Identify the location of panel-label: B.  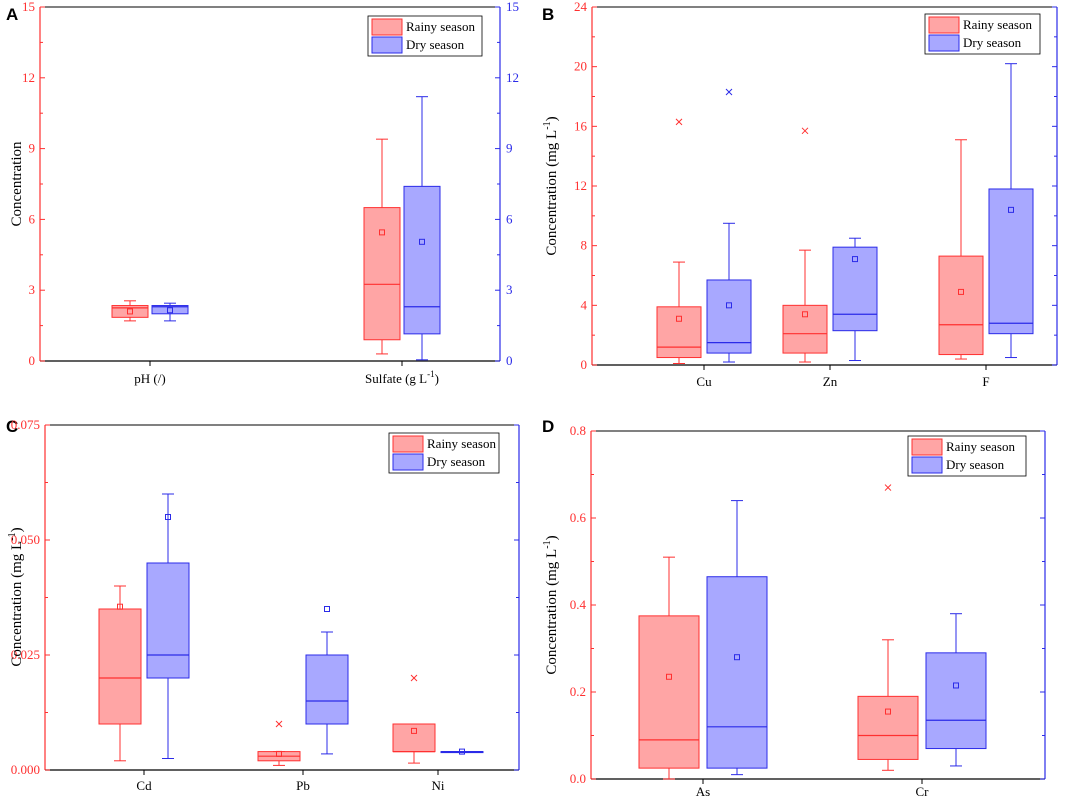
(548, 14).